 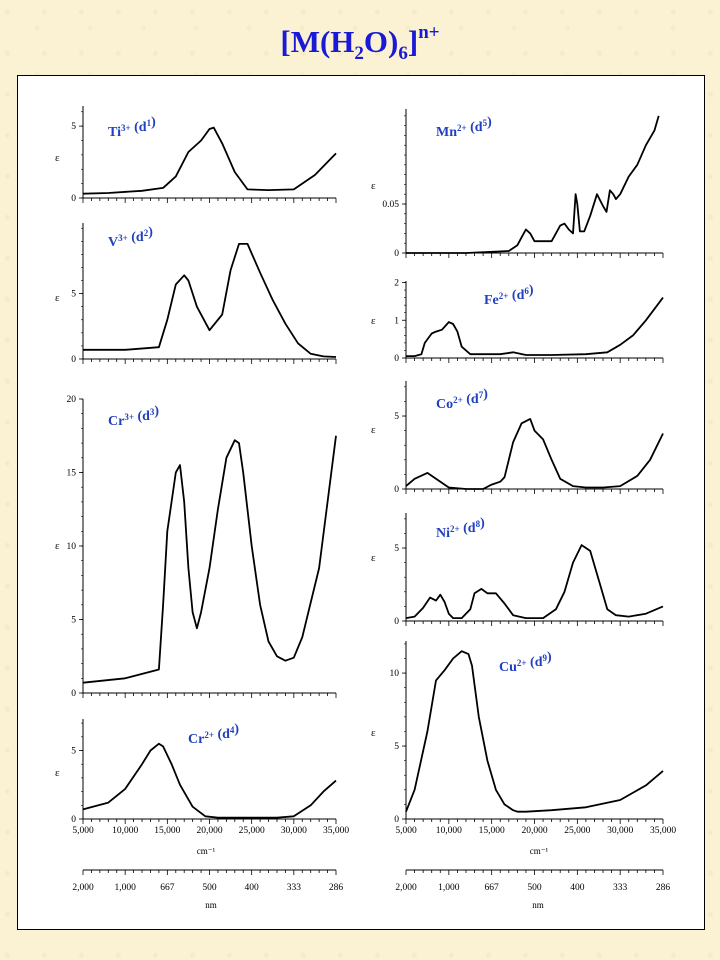 What do you see at coordinates (403, 53) in the screenshot?
I see `title-sub-6: 6` at bounding box center [403, 53].